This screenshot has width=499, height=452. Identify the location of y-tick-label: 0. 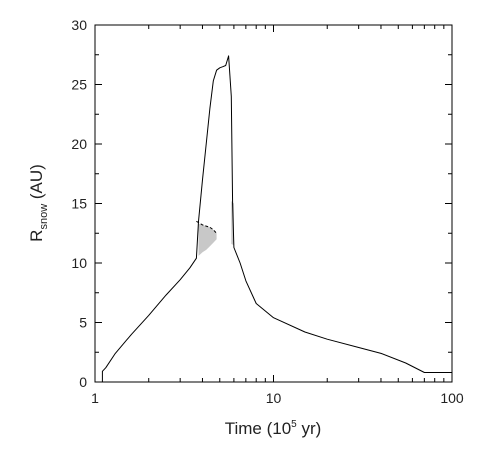
(83, 382).